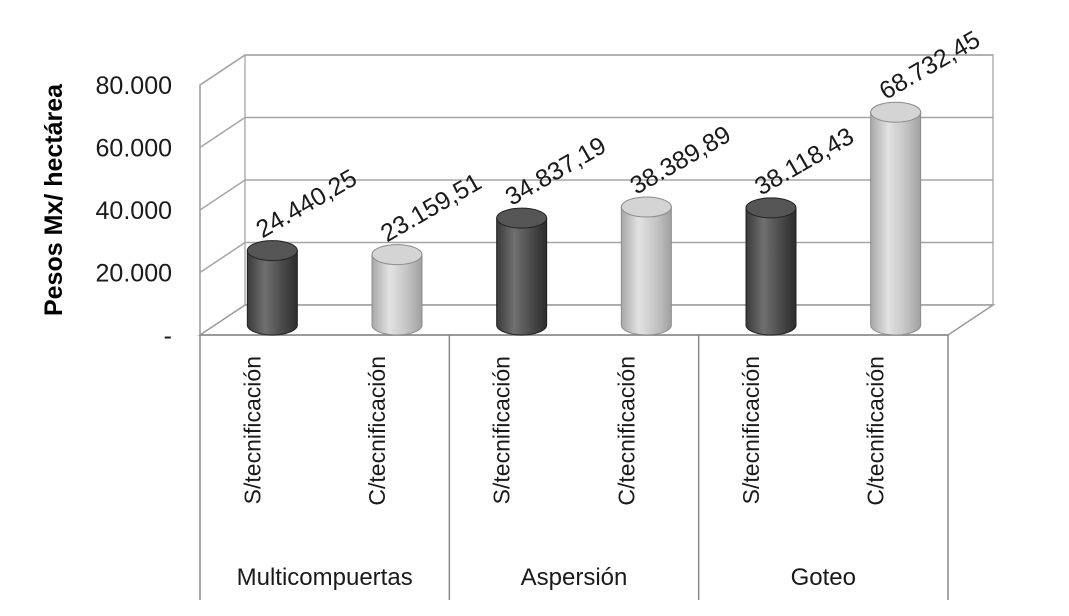  Describe the element at coordinates (680, 160) in the screenshot. I see `data-label: 38.389,89` at that location.